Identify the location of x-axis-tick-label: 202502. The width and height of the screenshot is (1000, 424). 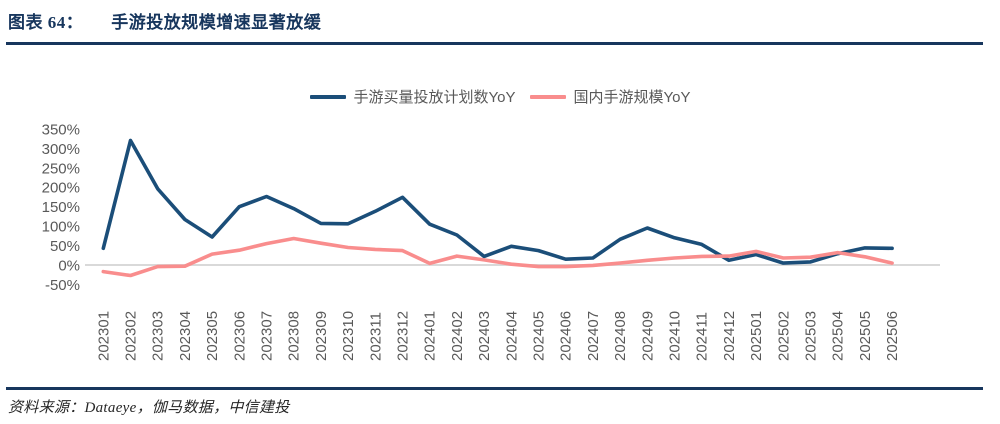
(783, 336).